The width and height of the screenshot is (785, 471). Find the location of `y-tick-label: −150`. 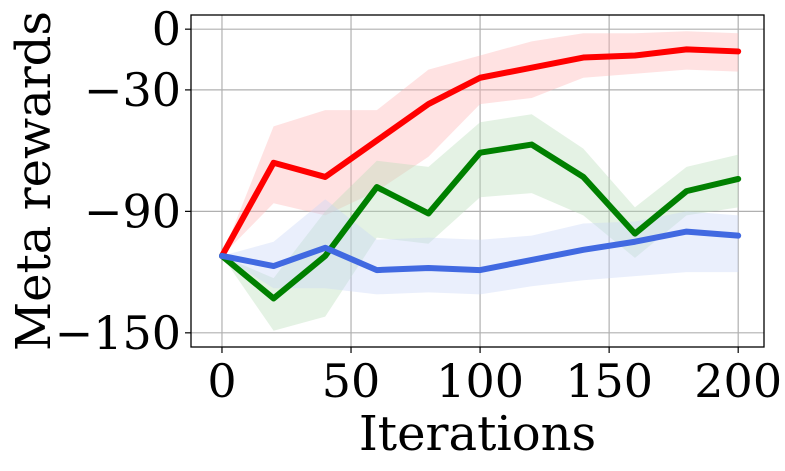

y-tick-label: −150 is located at coordinates (118, 333).